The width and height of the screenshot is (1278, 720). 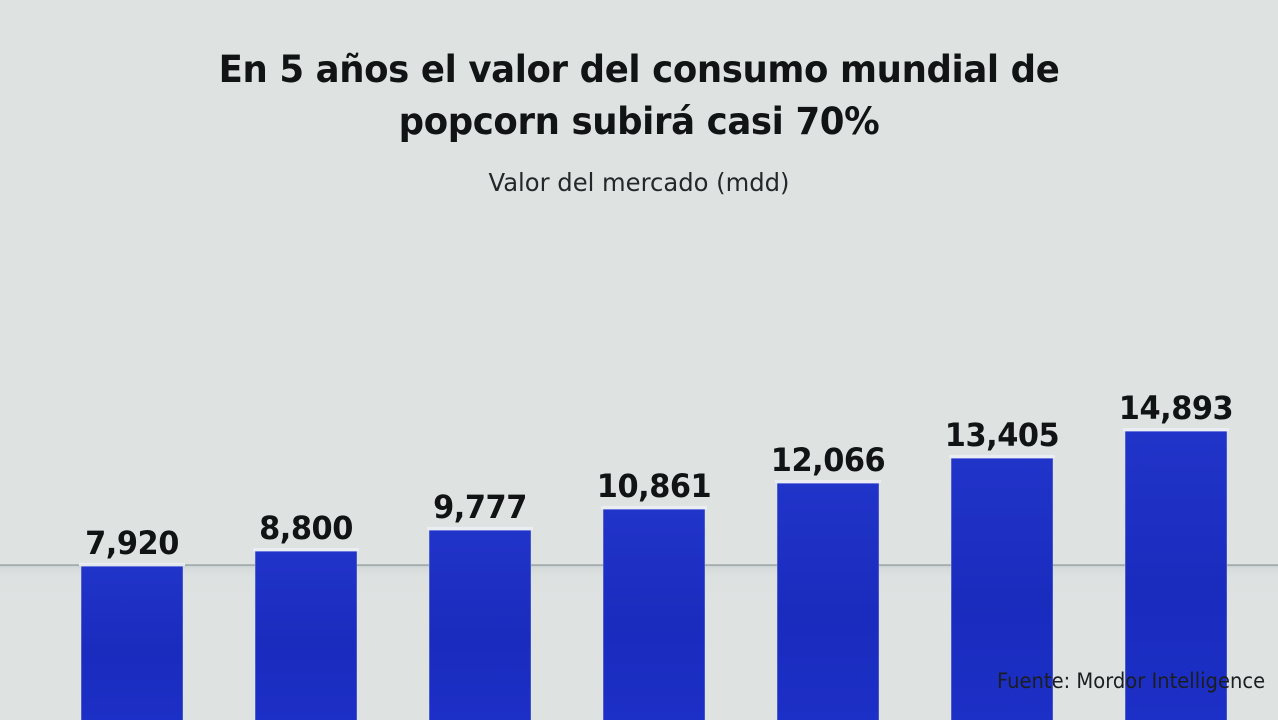 I want to click on bar-group-2028: 13,405 2028, so click(x=1002, y=437).